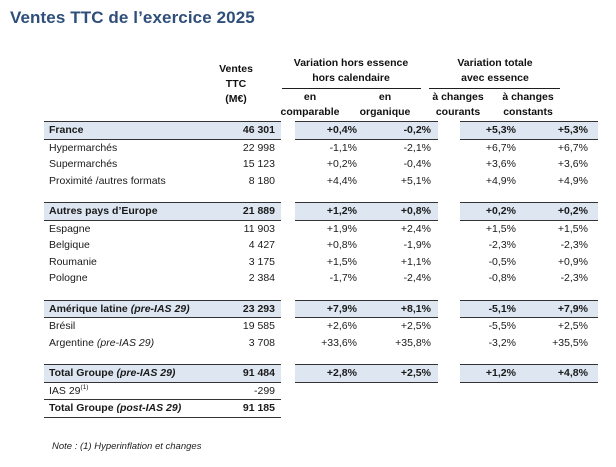  What do you see at coordinates (341, 326) in the screenshot?
I see `comparable-cell: +2,6%` at bounding box center [341, 326].